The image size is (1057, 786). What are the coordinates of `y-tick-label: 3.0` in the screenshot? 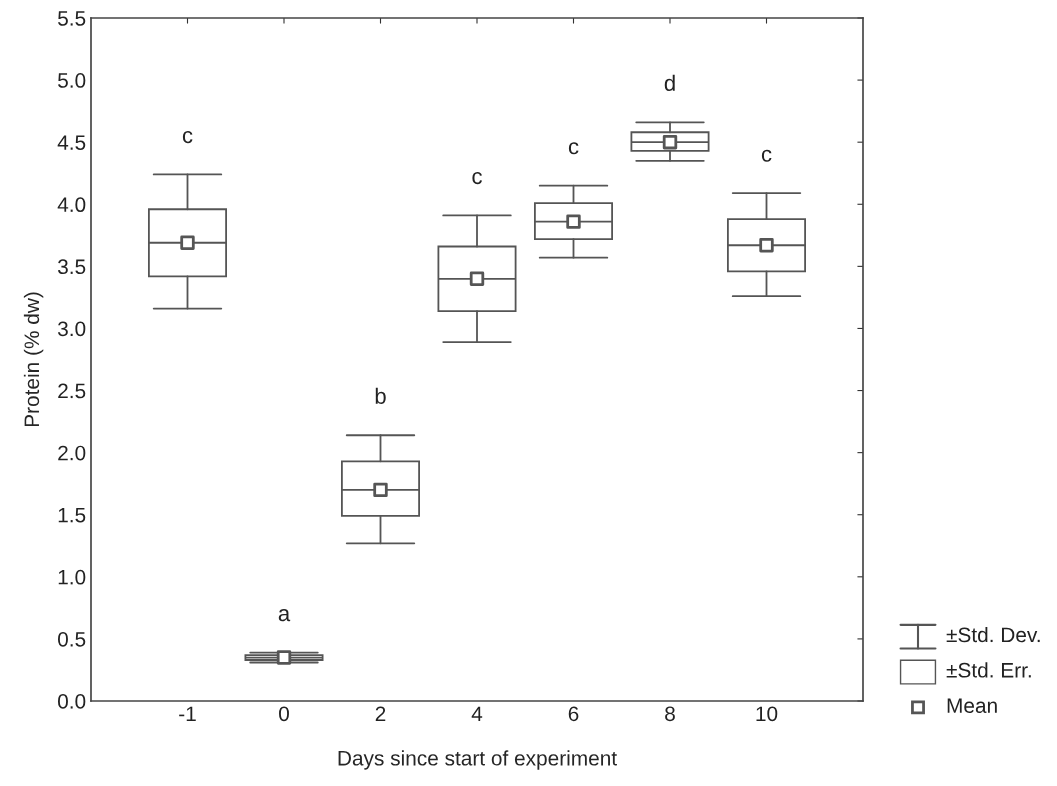 It's located at (71, 329).